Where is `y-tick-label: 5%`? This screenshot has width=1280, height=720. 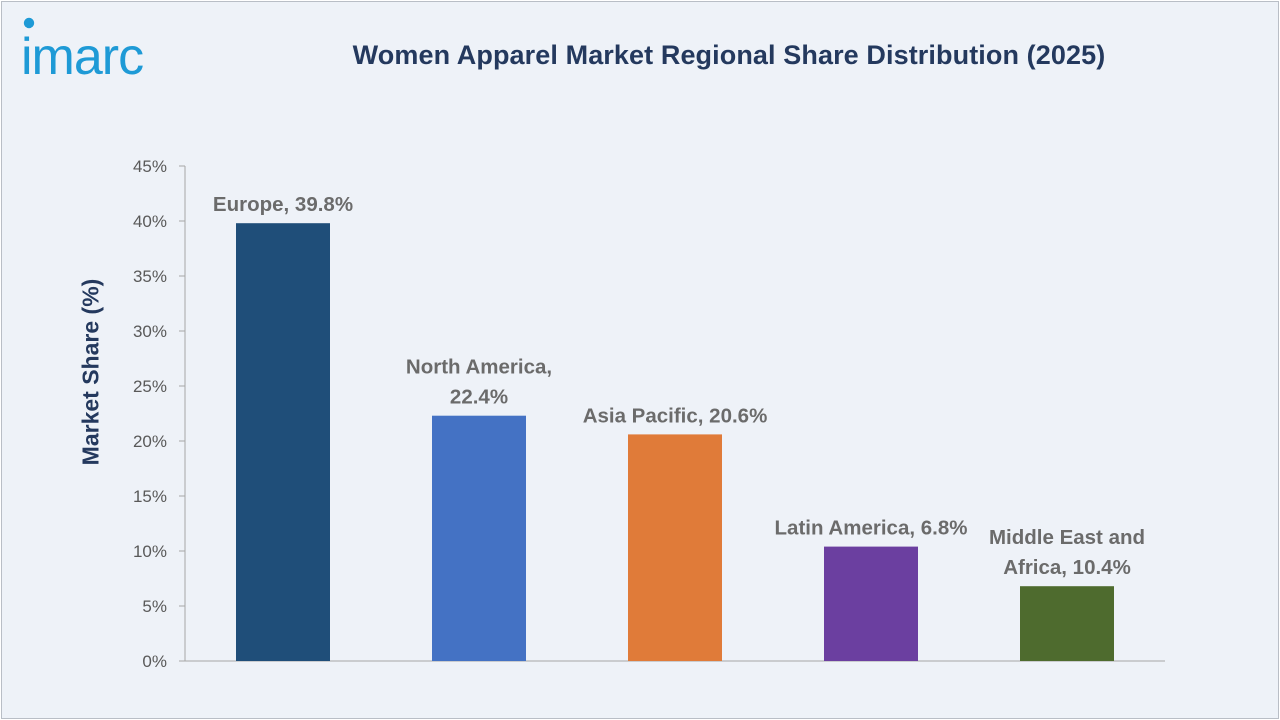
y-tick-label: 5% is located at coordinates (154, 606).